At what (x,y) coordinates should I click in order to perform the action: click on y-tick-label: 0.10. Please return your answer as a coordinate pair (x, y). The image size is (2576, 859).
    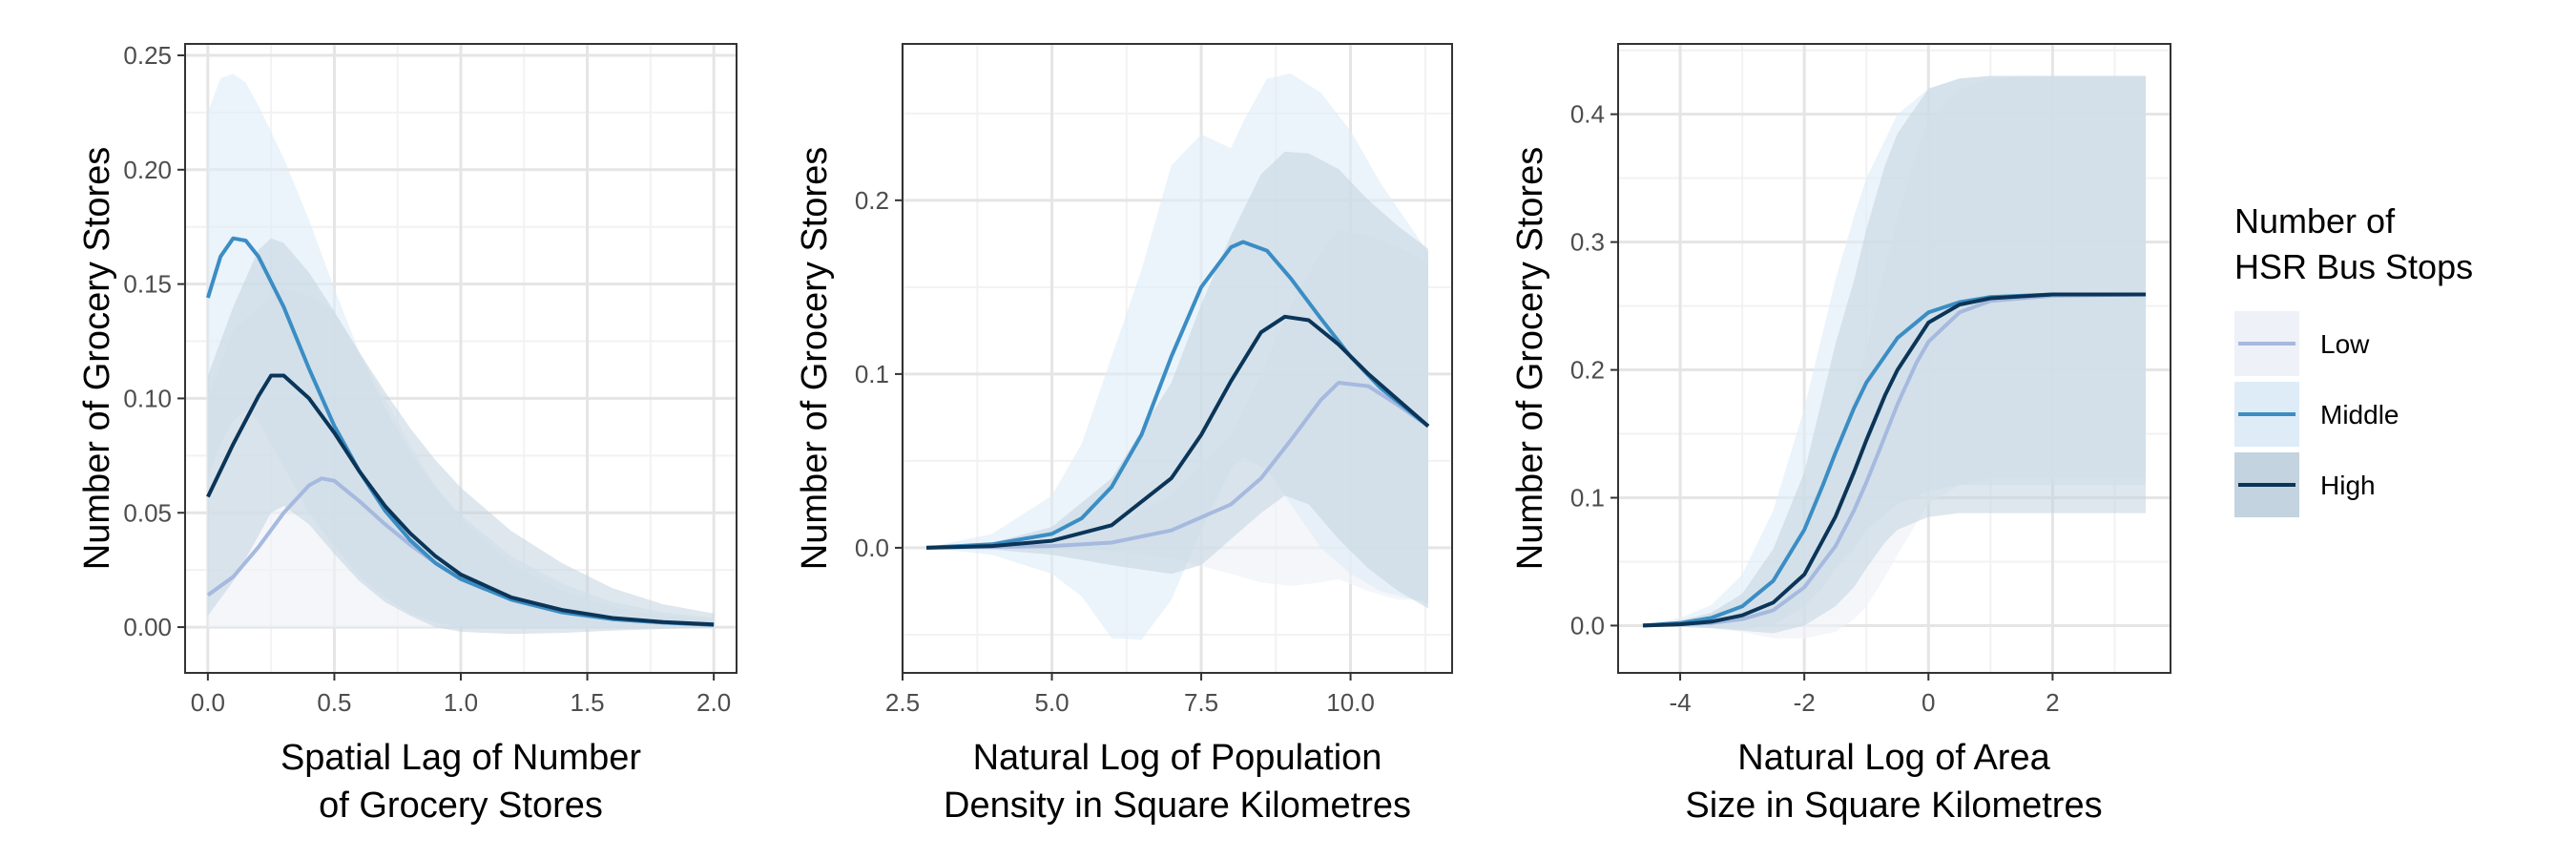
    Looking at the image, I should click on (147, 398).